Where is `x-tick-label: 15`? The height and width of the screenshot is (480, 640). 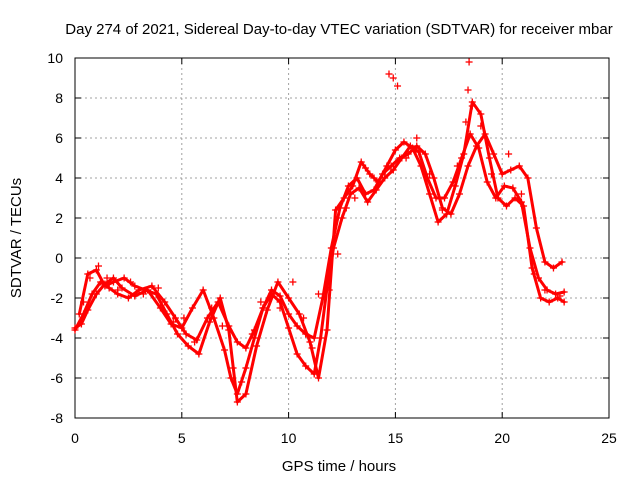
x-tick-label: 15 is located at coordinates (396, 438).